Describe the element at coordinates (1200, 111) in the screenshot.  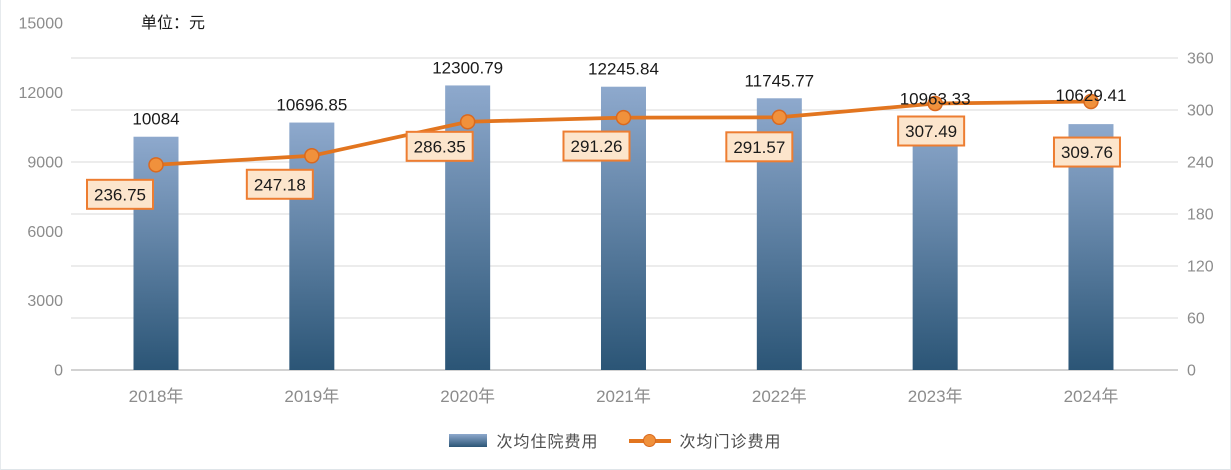
I see `right-axis-tick-label: 300` at that location.